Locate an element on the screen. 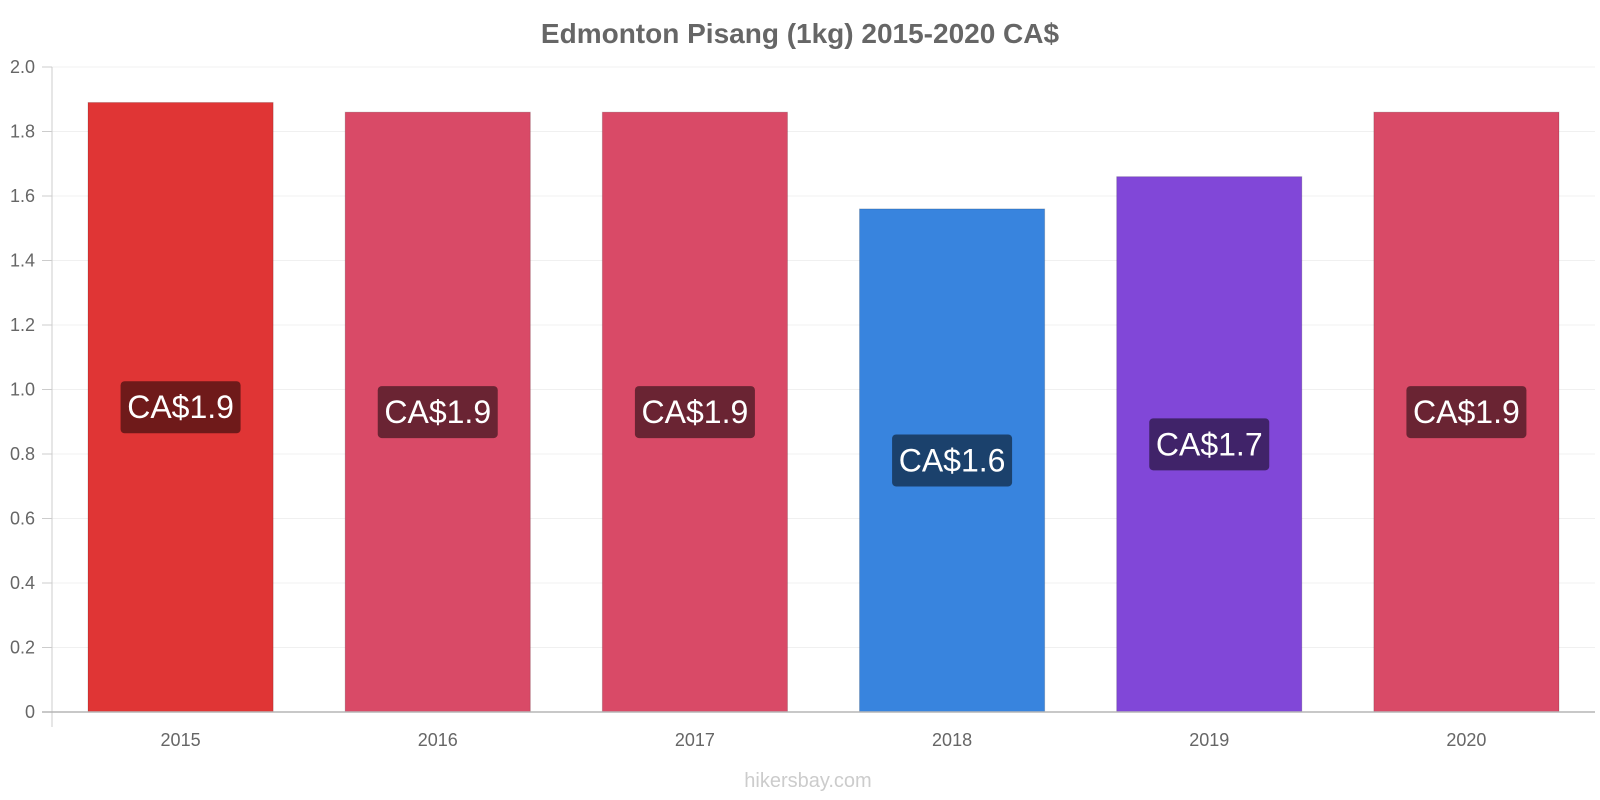  data-labels: CA$1.9 CA$1.9 CA$1.9 CA$1.6 CA$1.7 CA$1.9 is located at coordinates (823, 434).